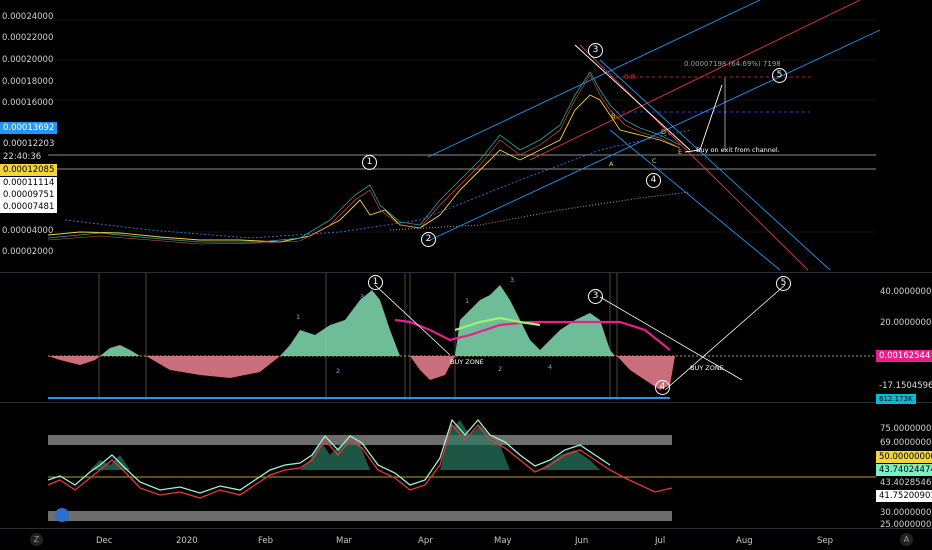 This screenshot has height=550, width=932. I want to click on rsi-value-tag: 50.00000000, so click(904, 457).